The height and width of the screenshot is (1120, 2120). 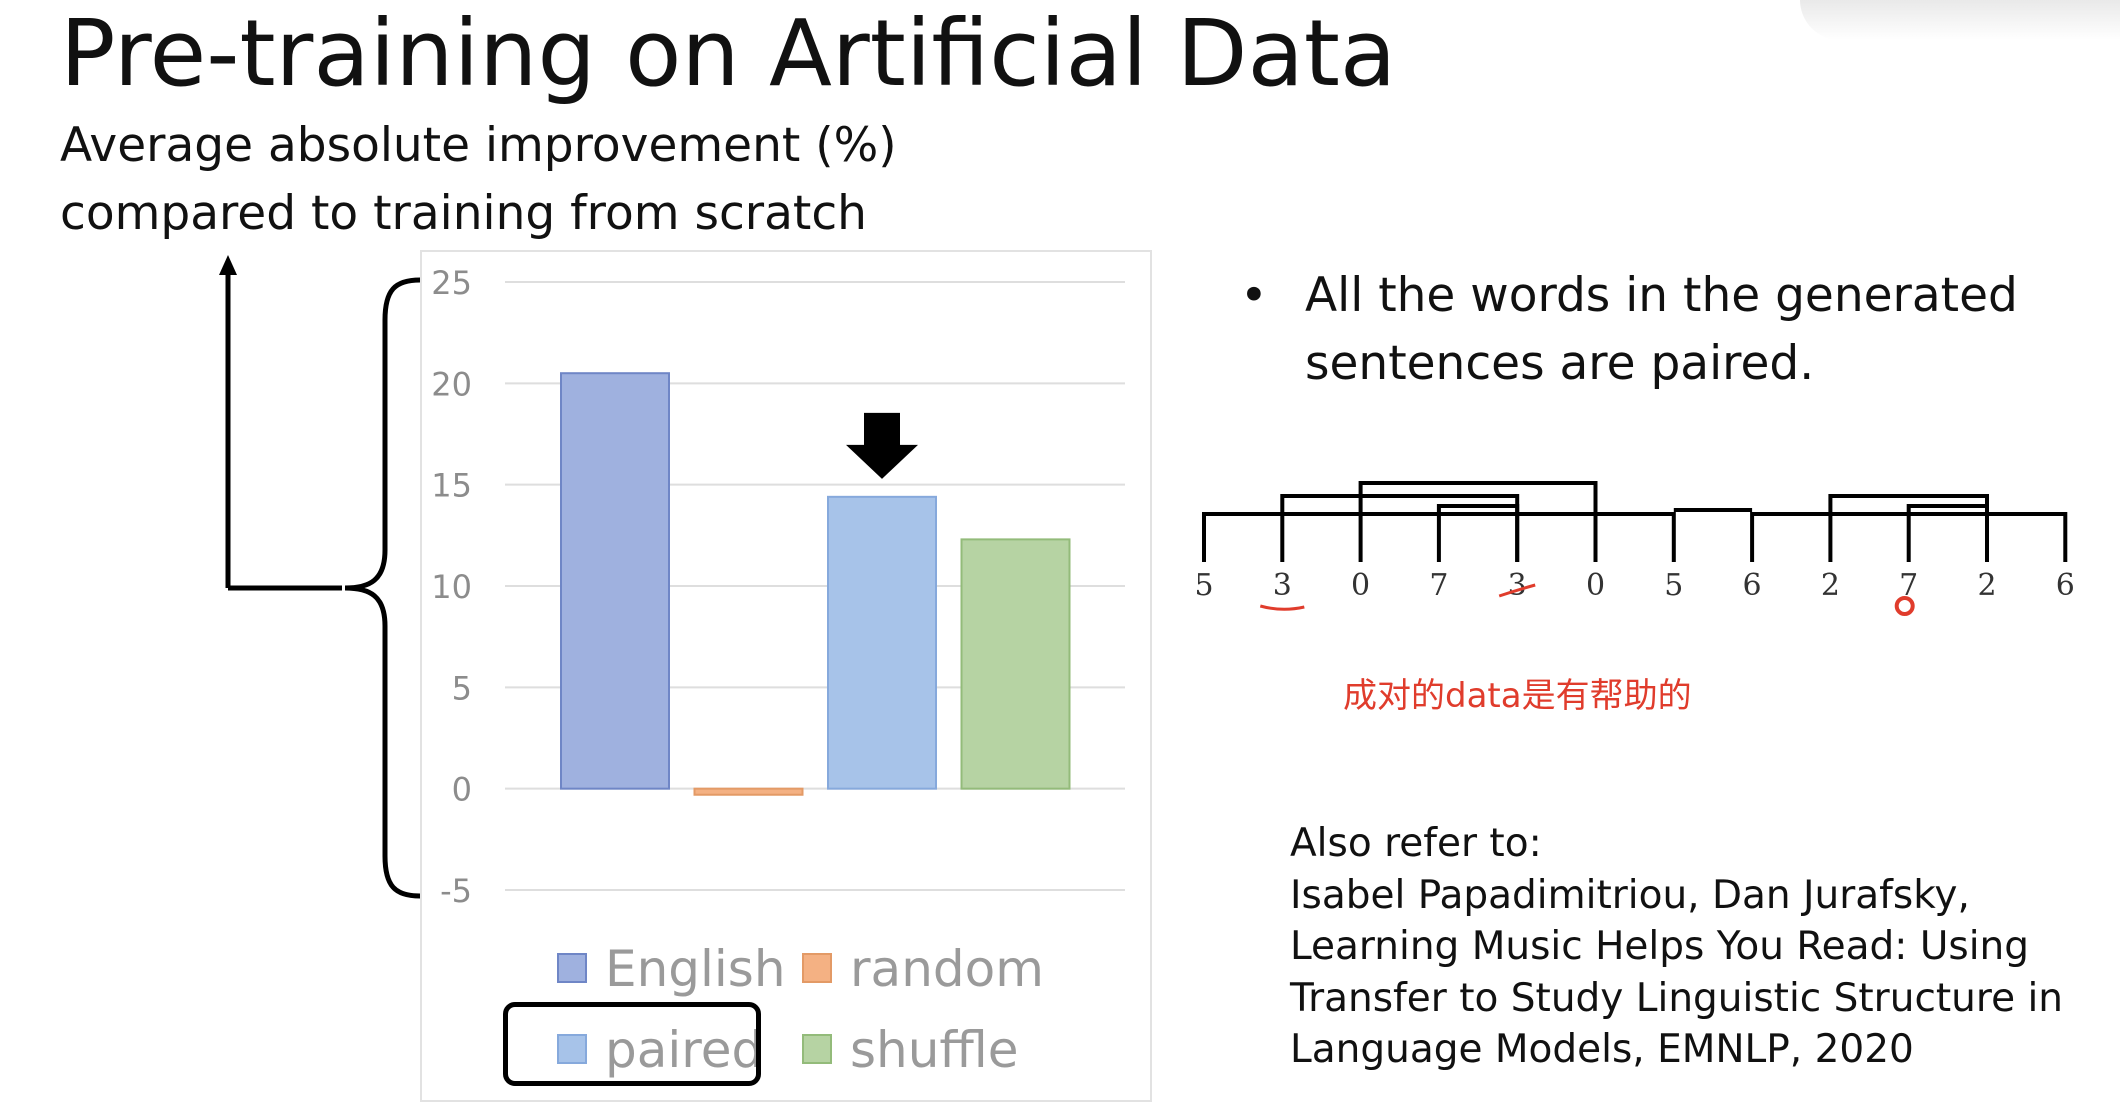 I want to click on cursor-dot-icon, so click(x=1904, y=606).